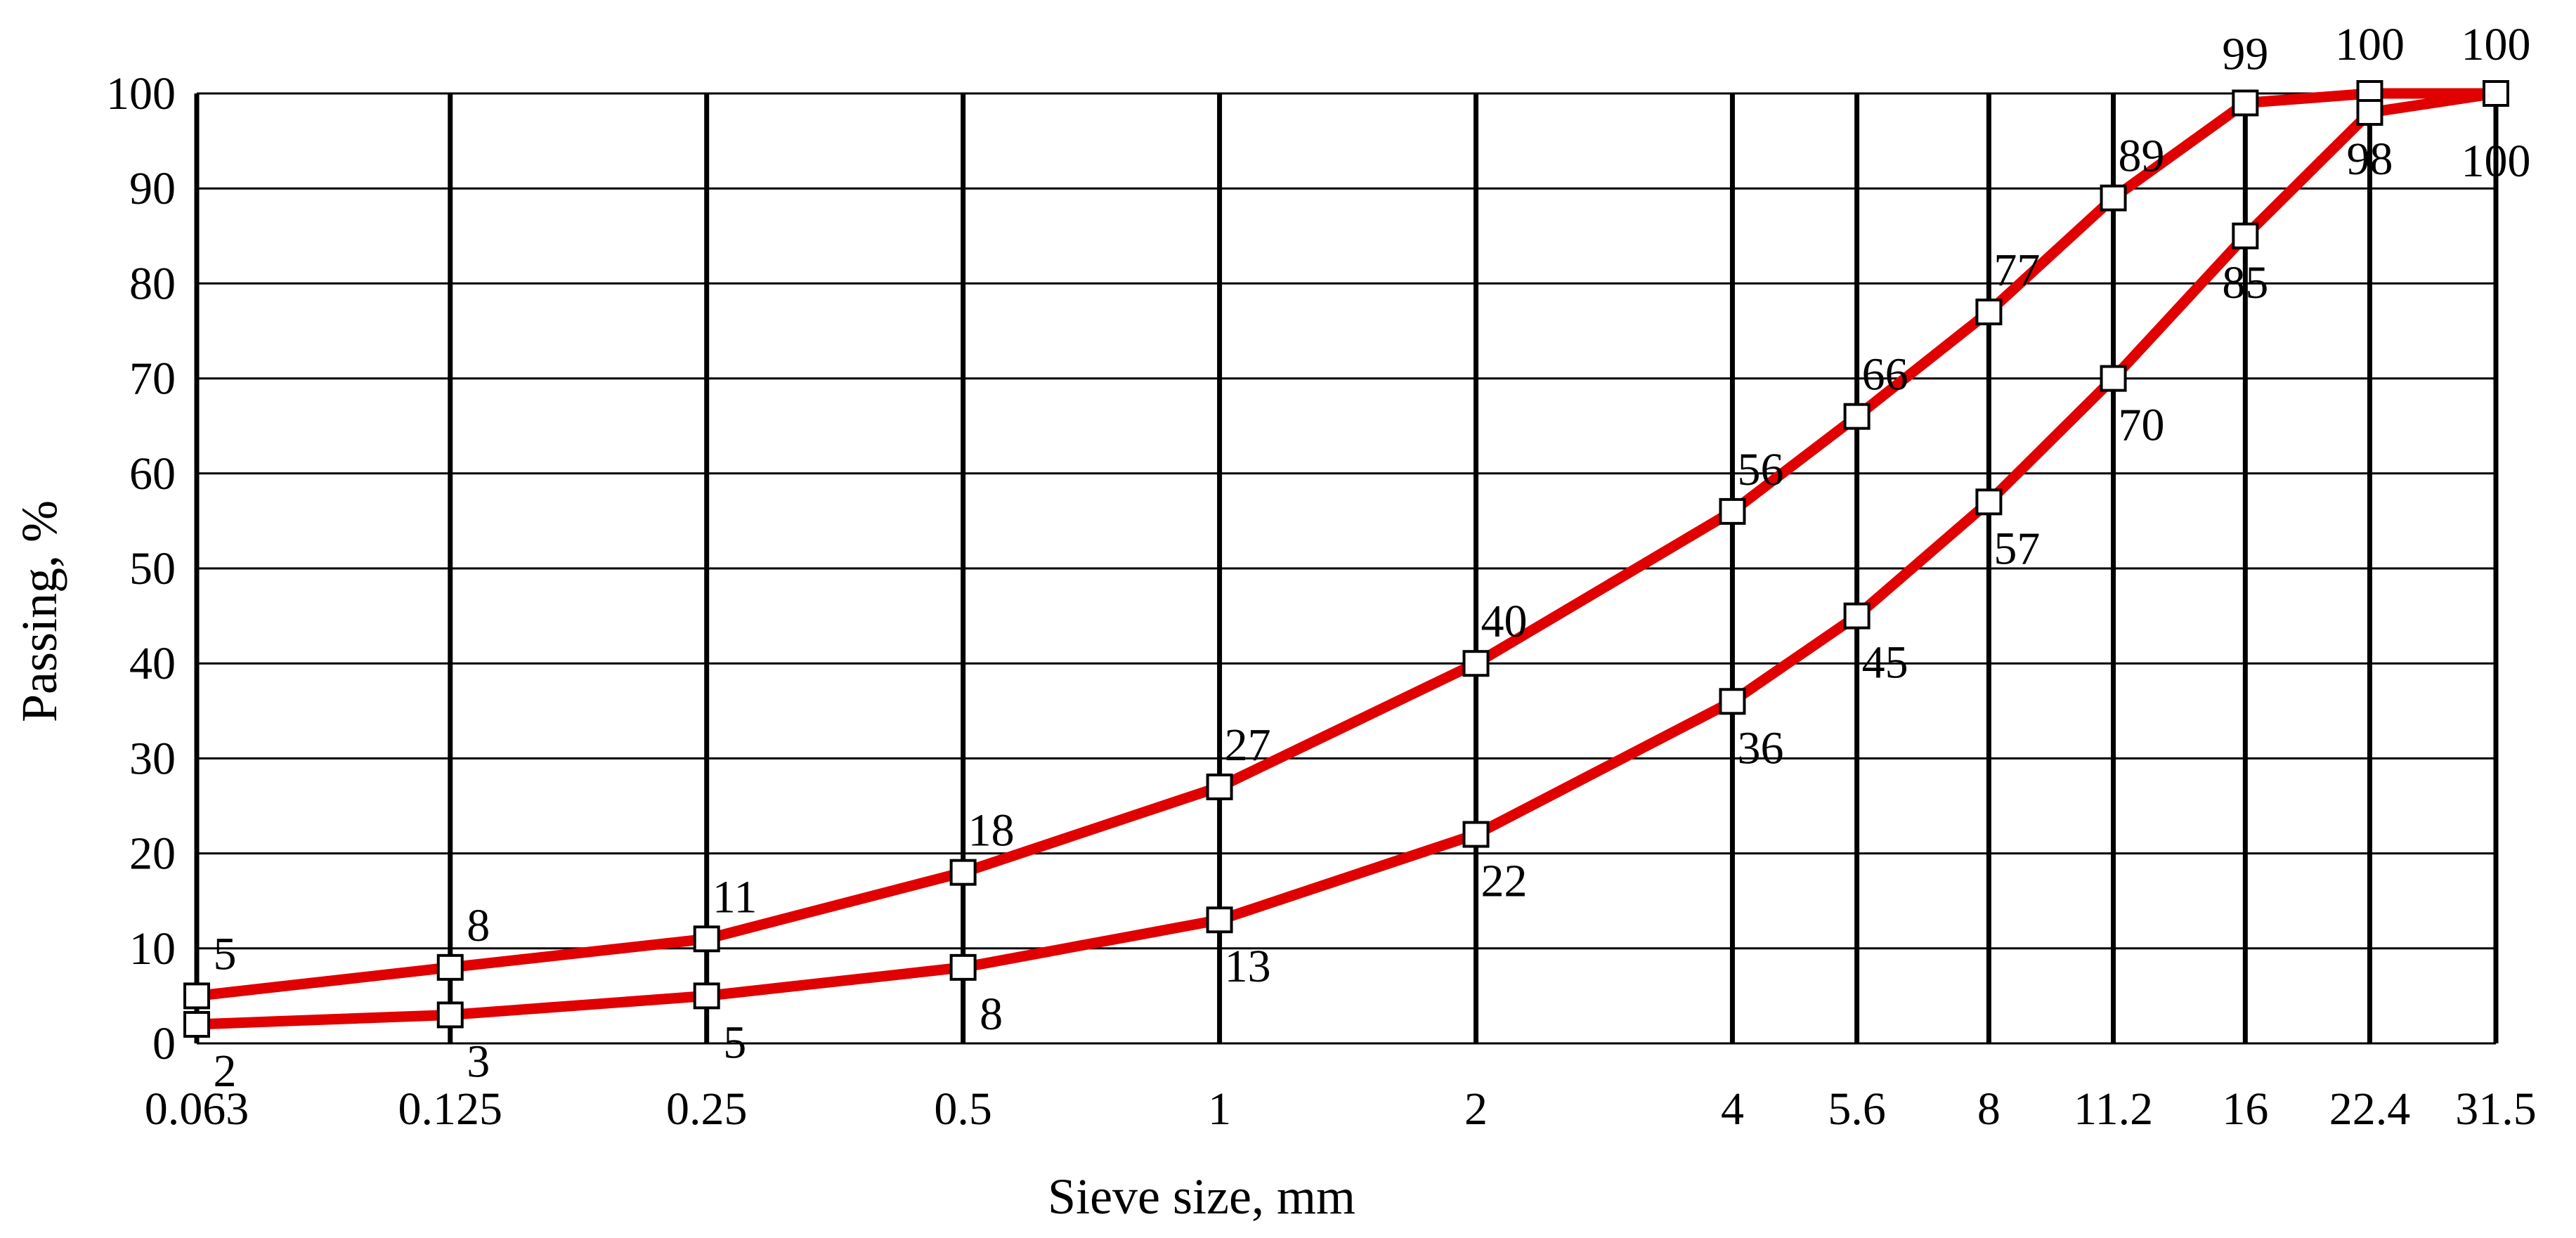 Image resolution: width=2576 pixels, height=1238 pixels. What do you see at coordinates (1885, 374) in the screenshot?
I see `data-label: 66` at bounding box center [1885, 374].